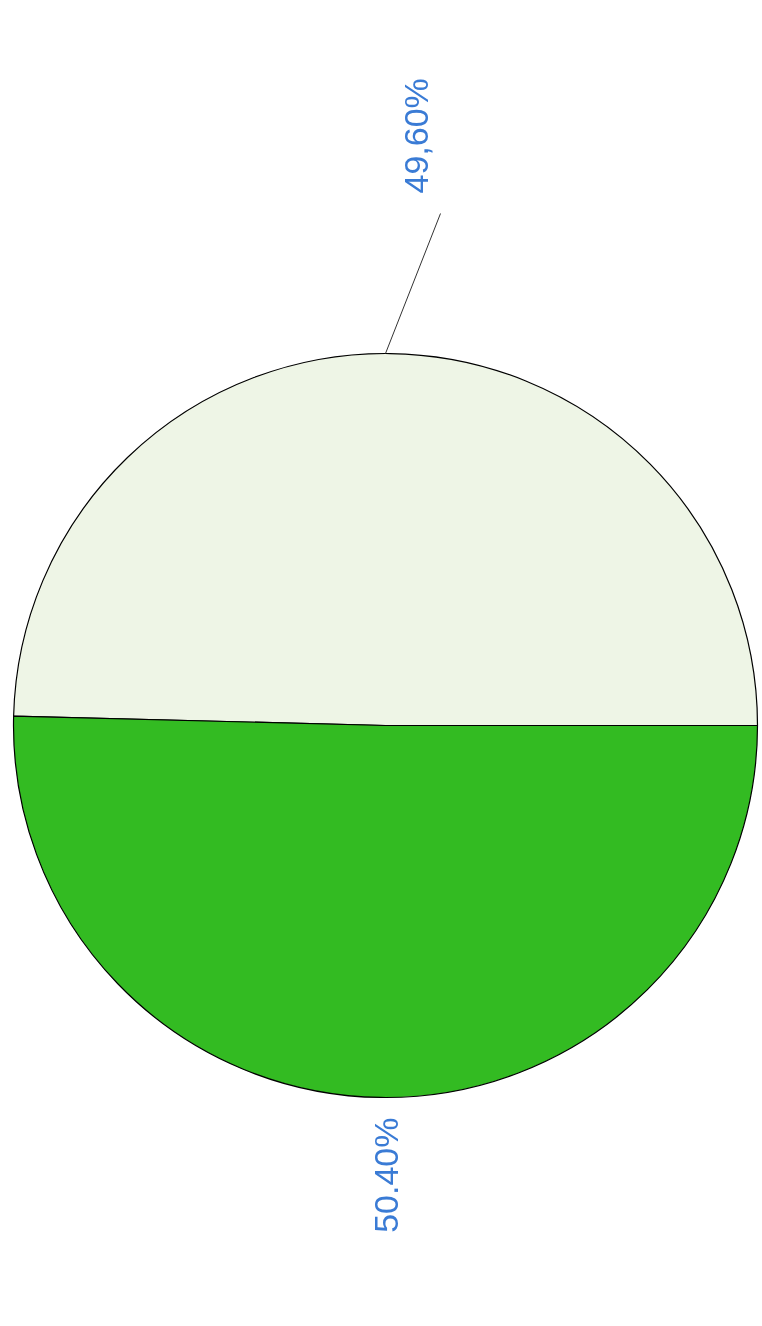 This screenshot has height=1326, width=762. Describe the element at coordinates (415, 136) in the screenshot. I see `data-label: 49,60%` at that location.